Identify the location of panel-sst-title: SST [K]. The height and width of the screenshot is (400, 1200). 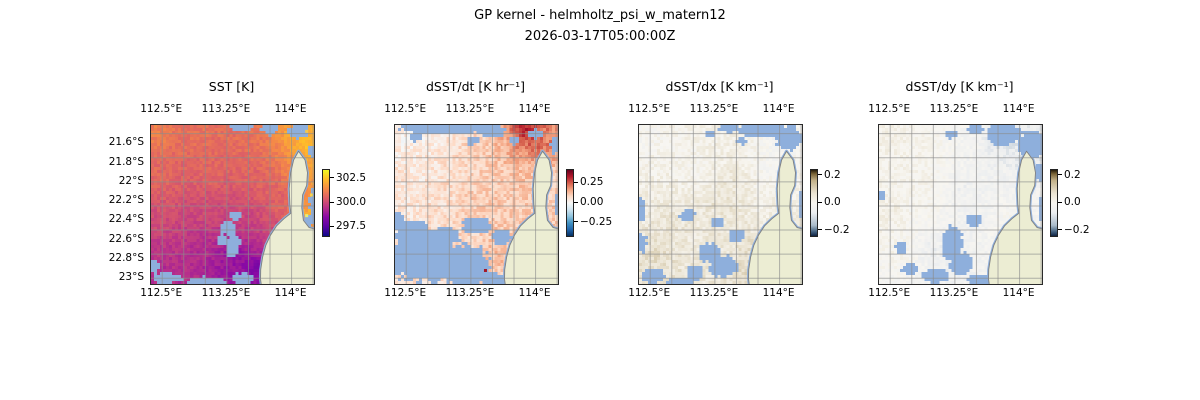
(231, 86).